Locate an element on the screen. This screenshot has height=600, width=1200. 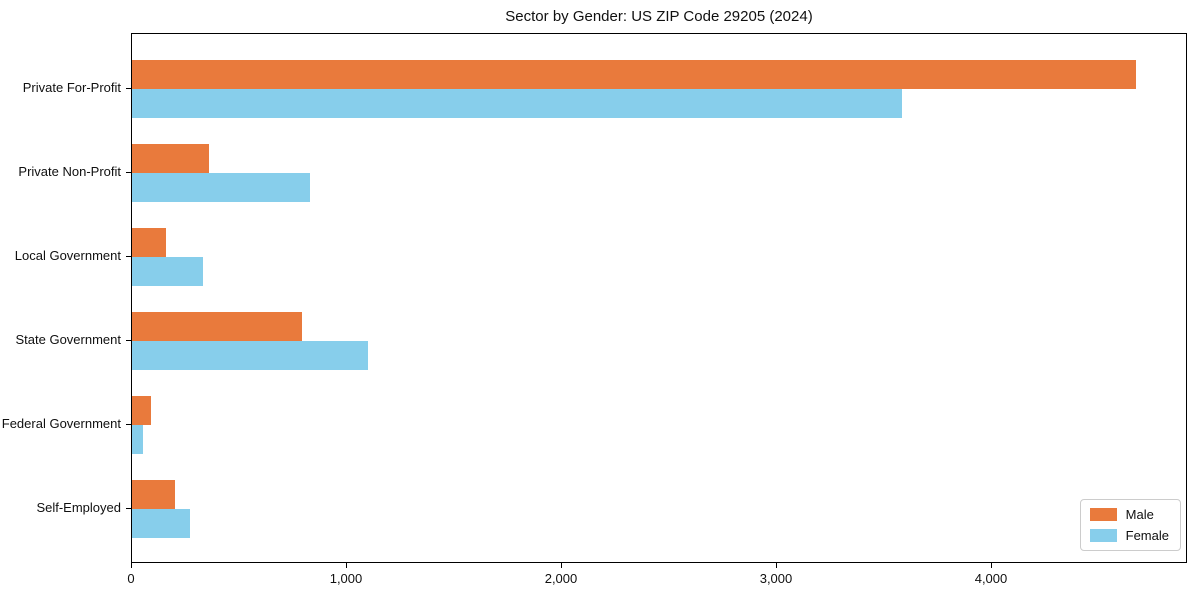
x-tick-label: 2,000 is located at coordinates (561, 578).